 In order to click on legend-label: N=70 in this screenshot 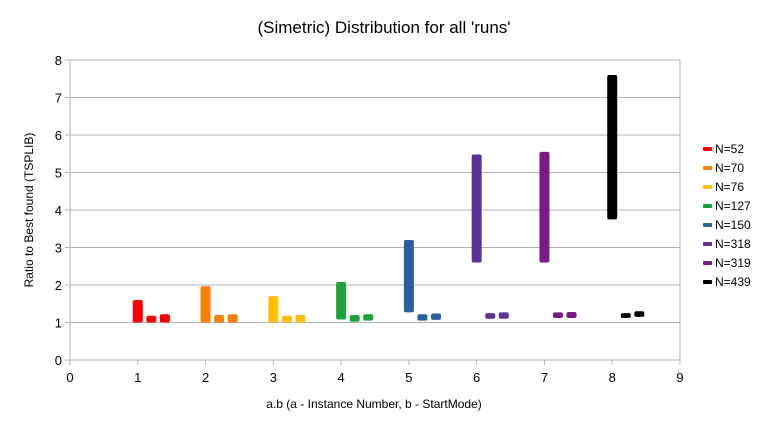, I will do `click(729, 168)`.